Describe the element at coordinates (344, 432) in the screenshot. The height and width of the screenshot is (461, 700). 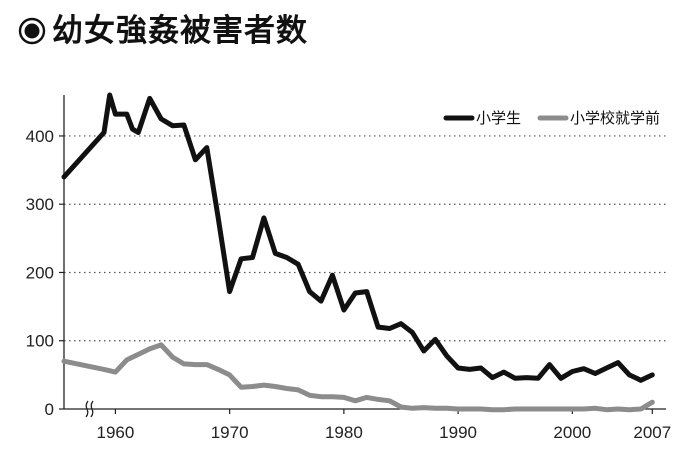
I see `x-tick-label: 1980` at that location.